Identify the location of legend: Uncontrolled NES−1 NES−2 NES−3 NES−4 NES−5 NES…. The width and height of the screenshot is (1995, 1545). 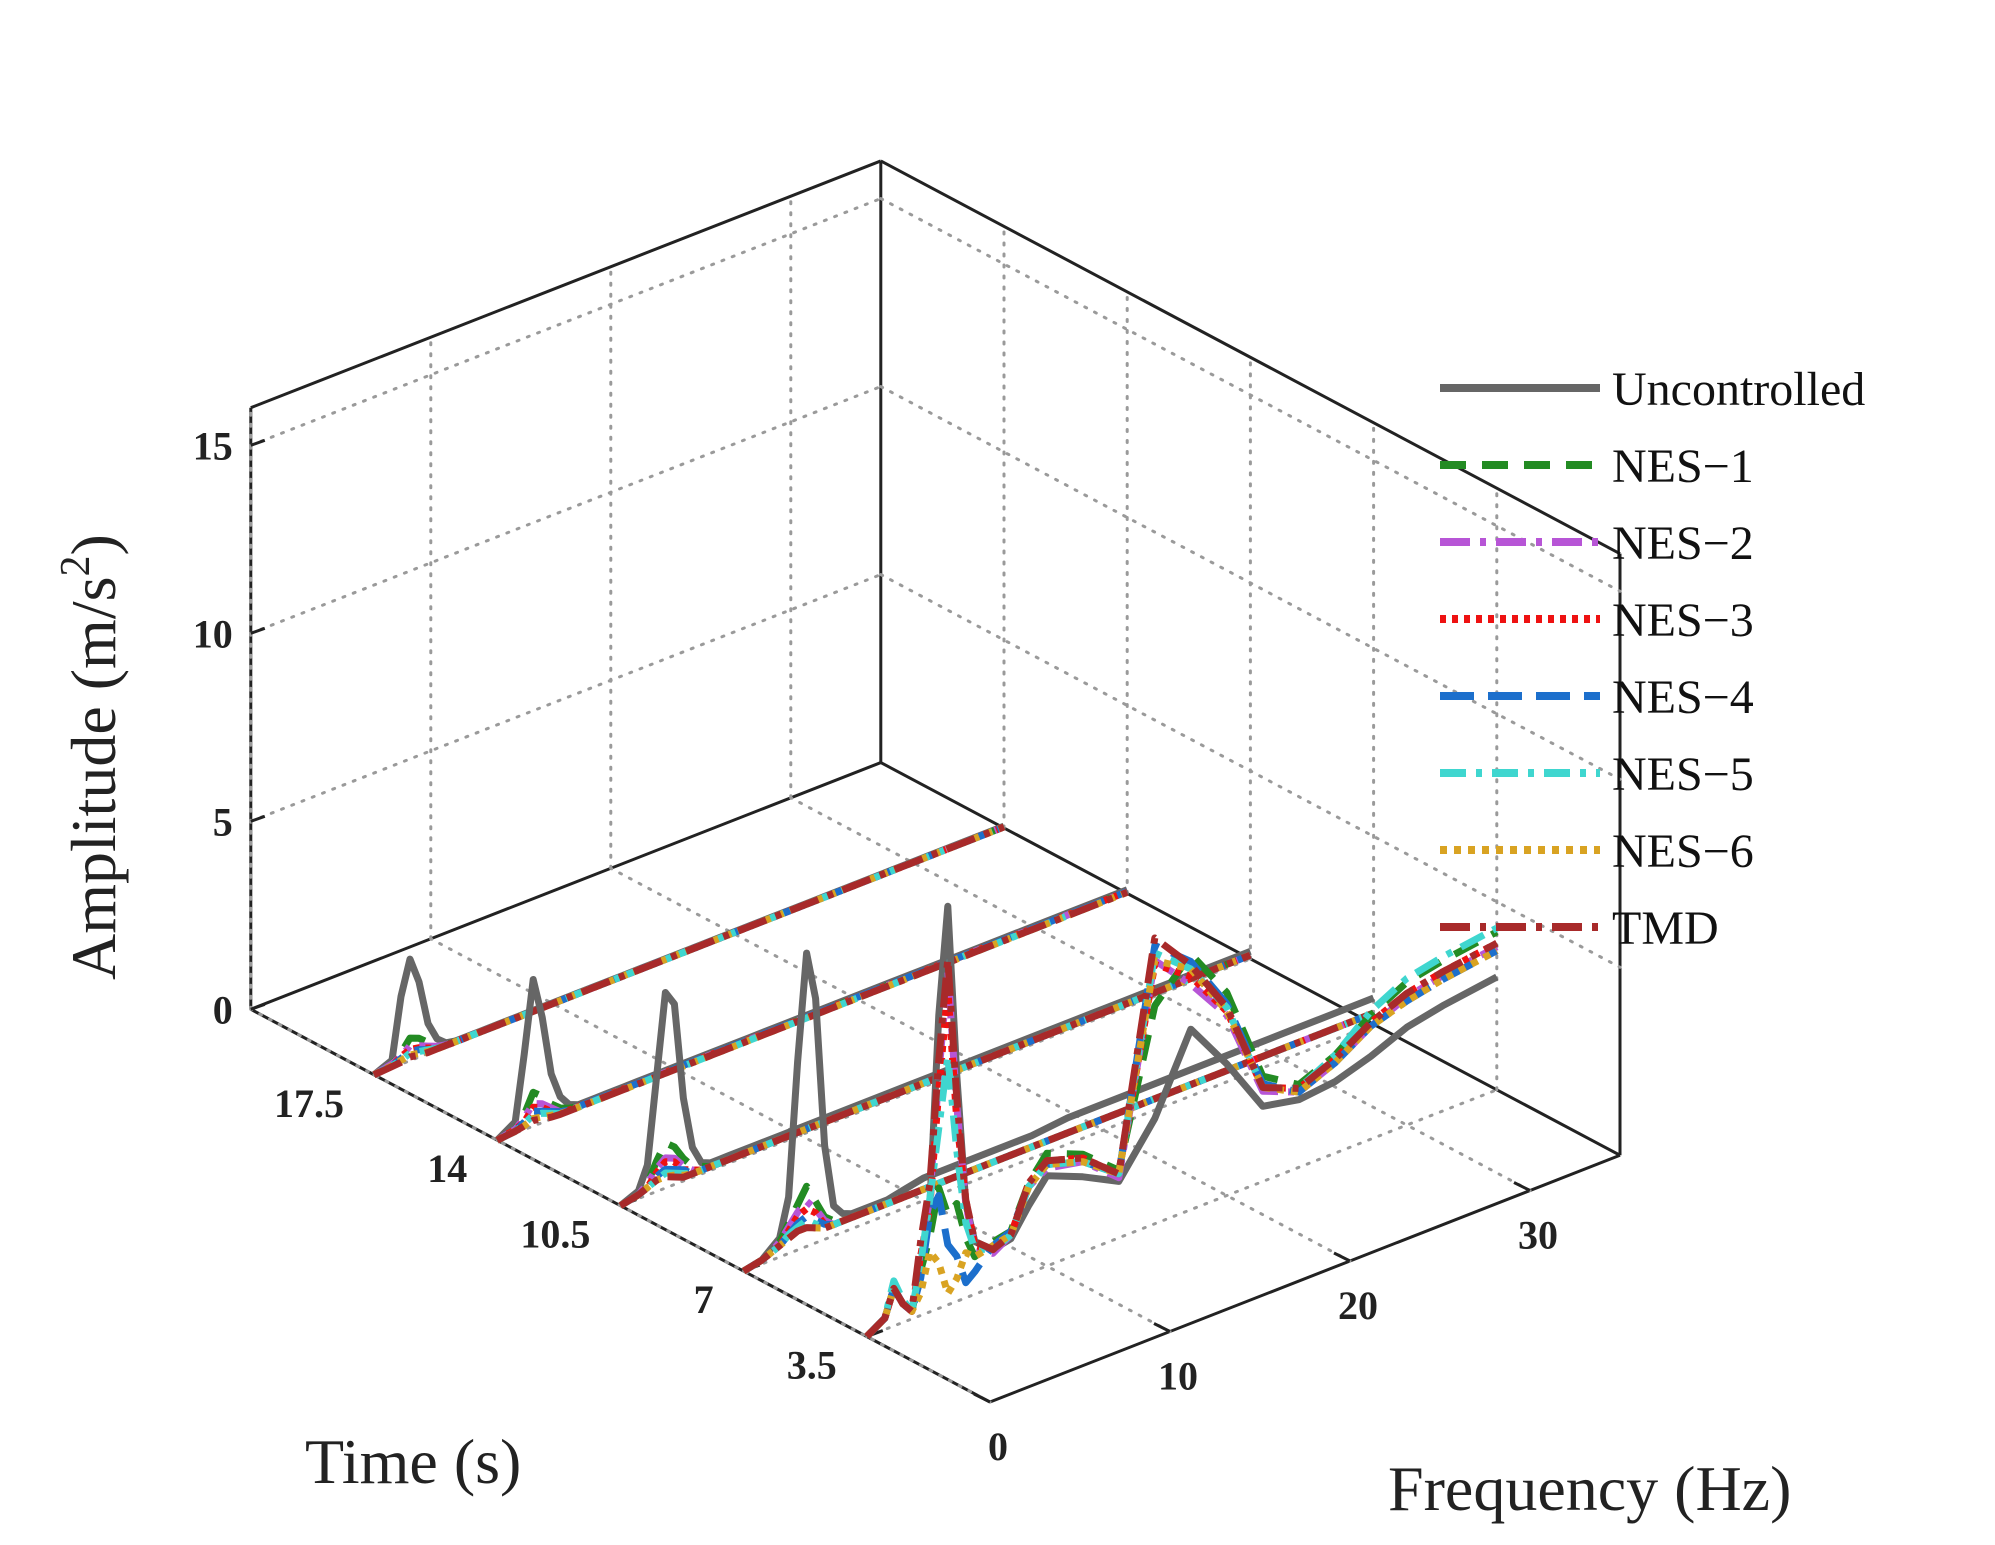
(1652, 659).